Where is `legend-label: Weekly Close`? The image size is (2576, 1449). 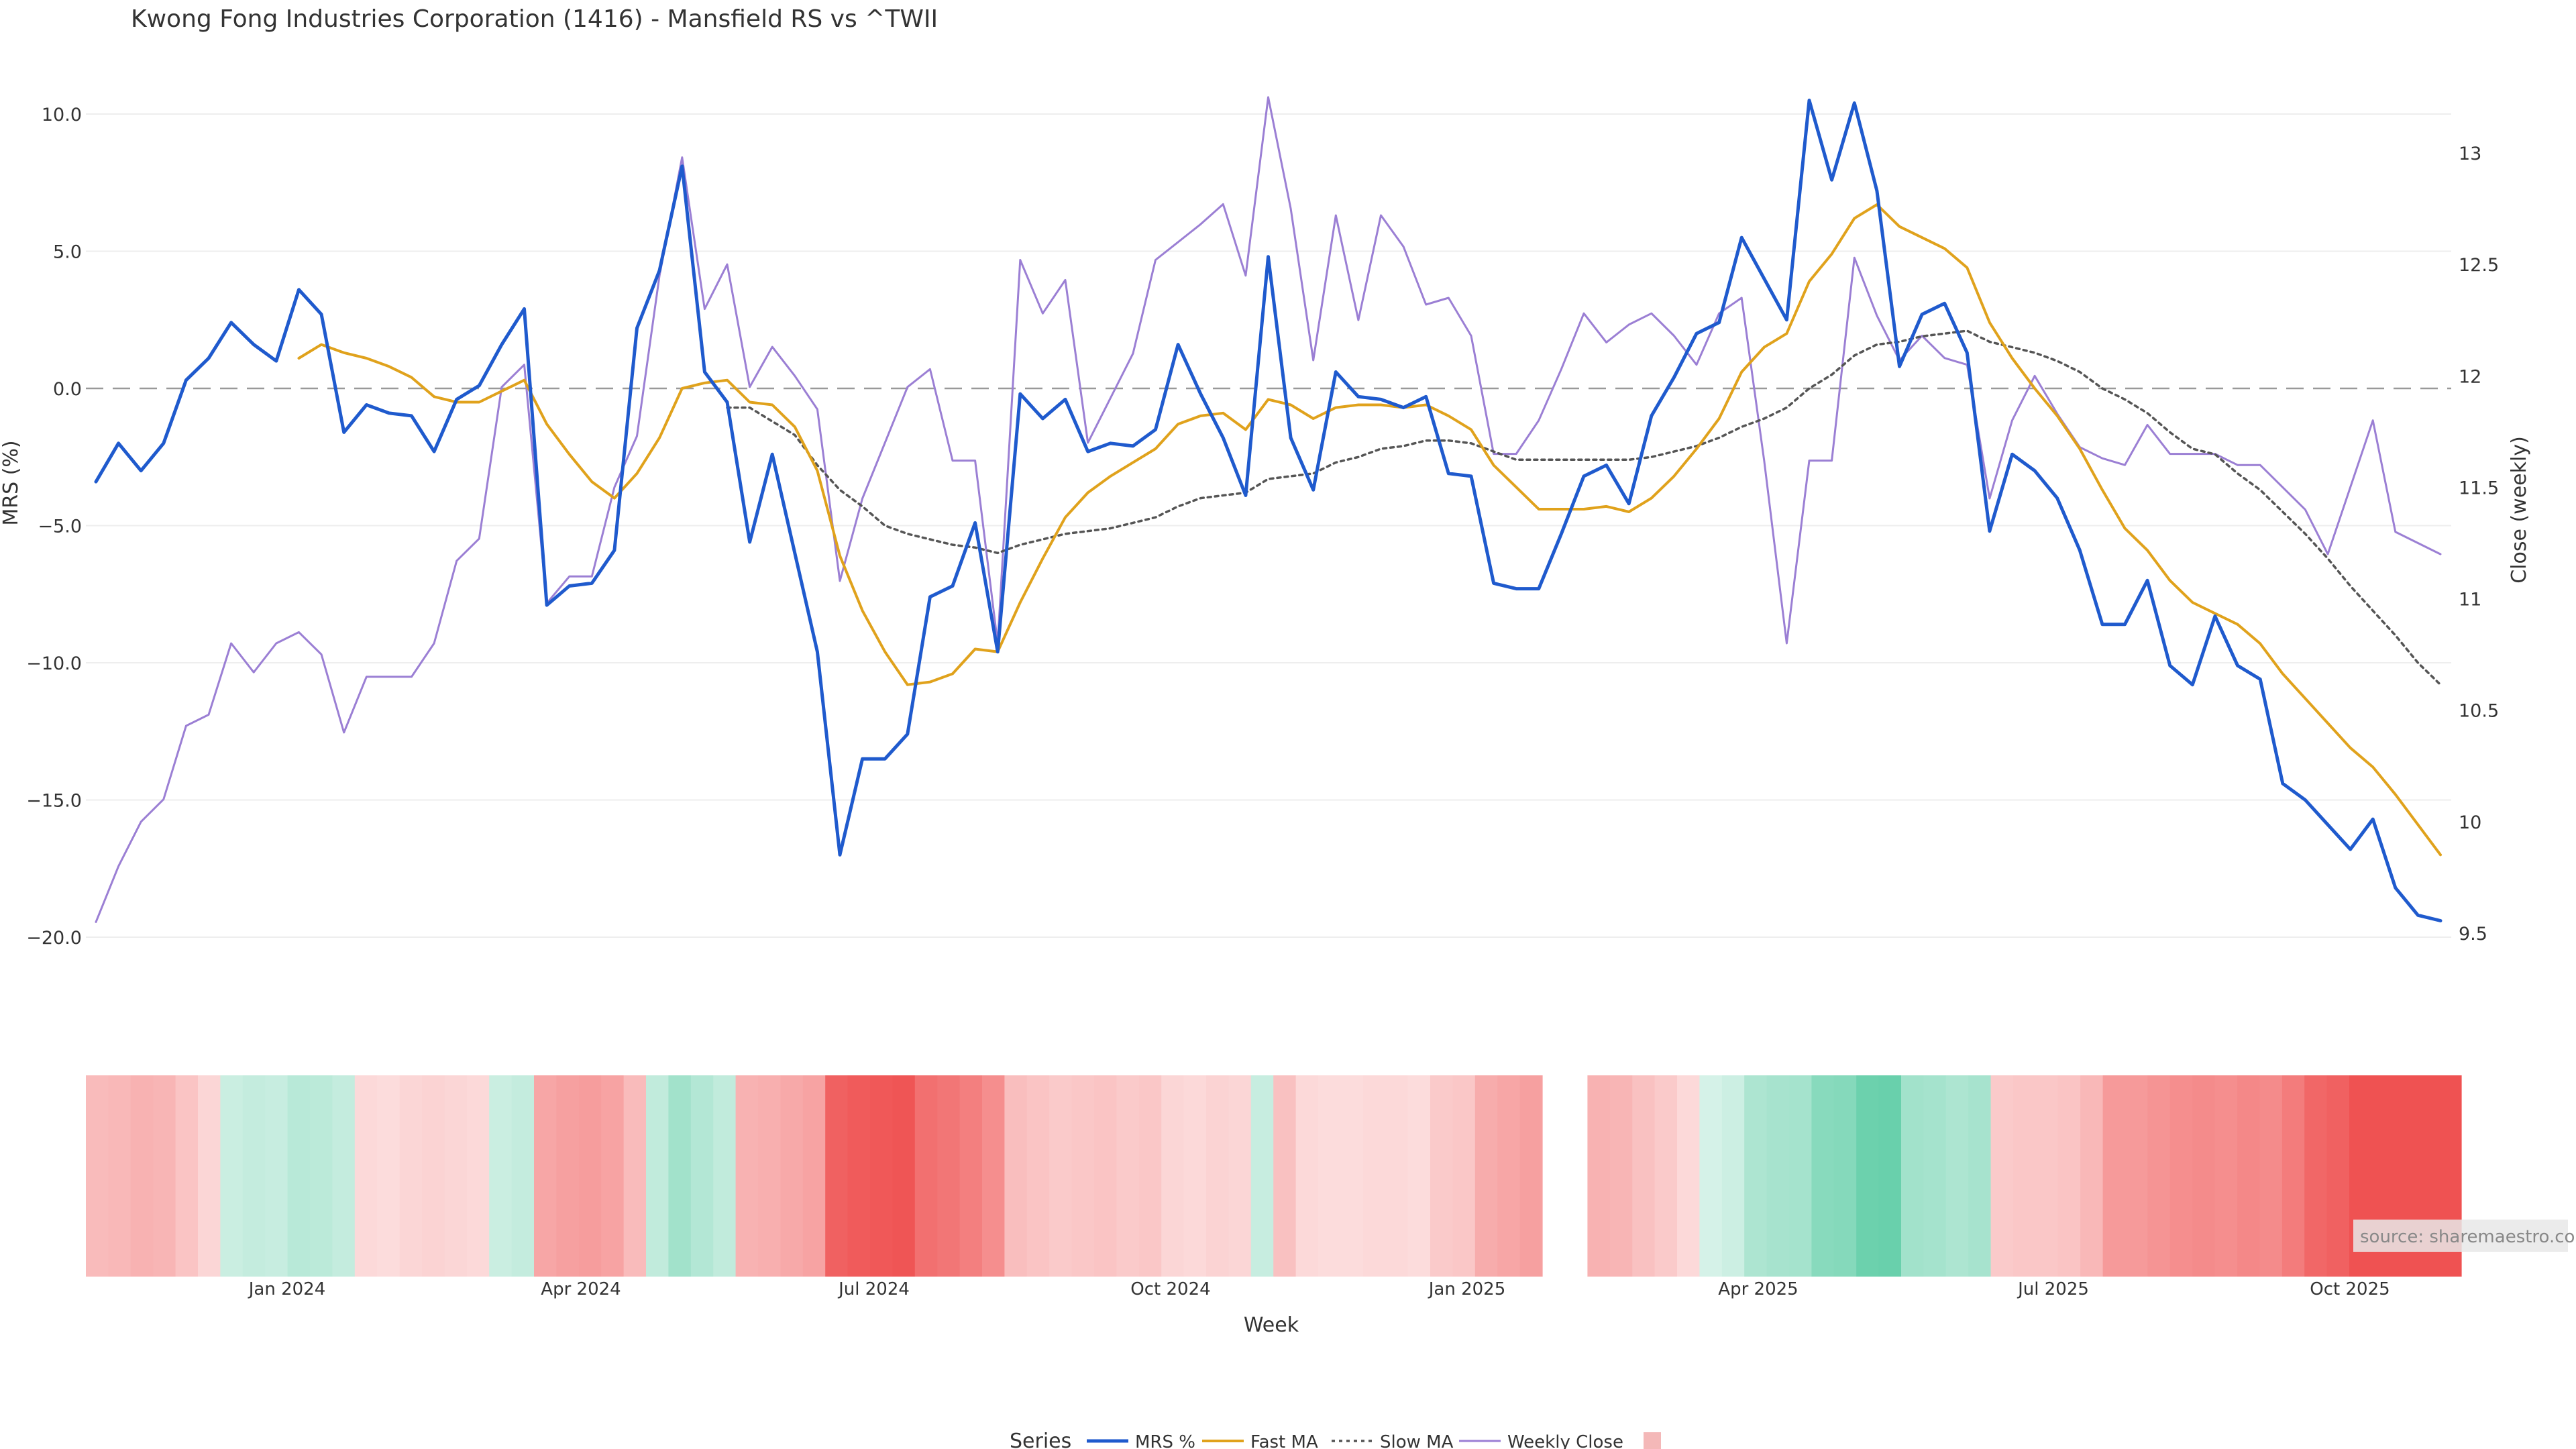
legend-label: Weekly Close is located at coordinates (1565, 1440).